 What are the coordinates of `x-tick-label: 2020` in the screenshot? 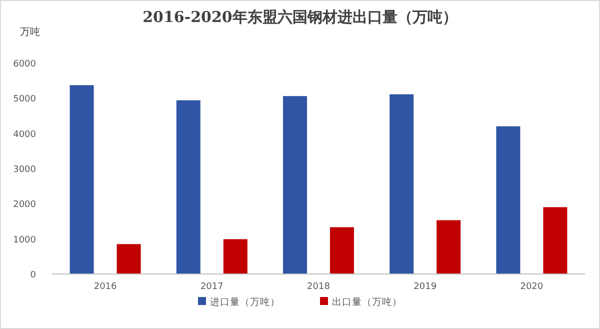 It's located at (532, 287).